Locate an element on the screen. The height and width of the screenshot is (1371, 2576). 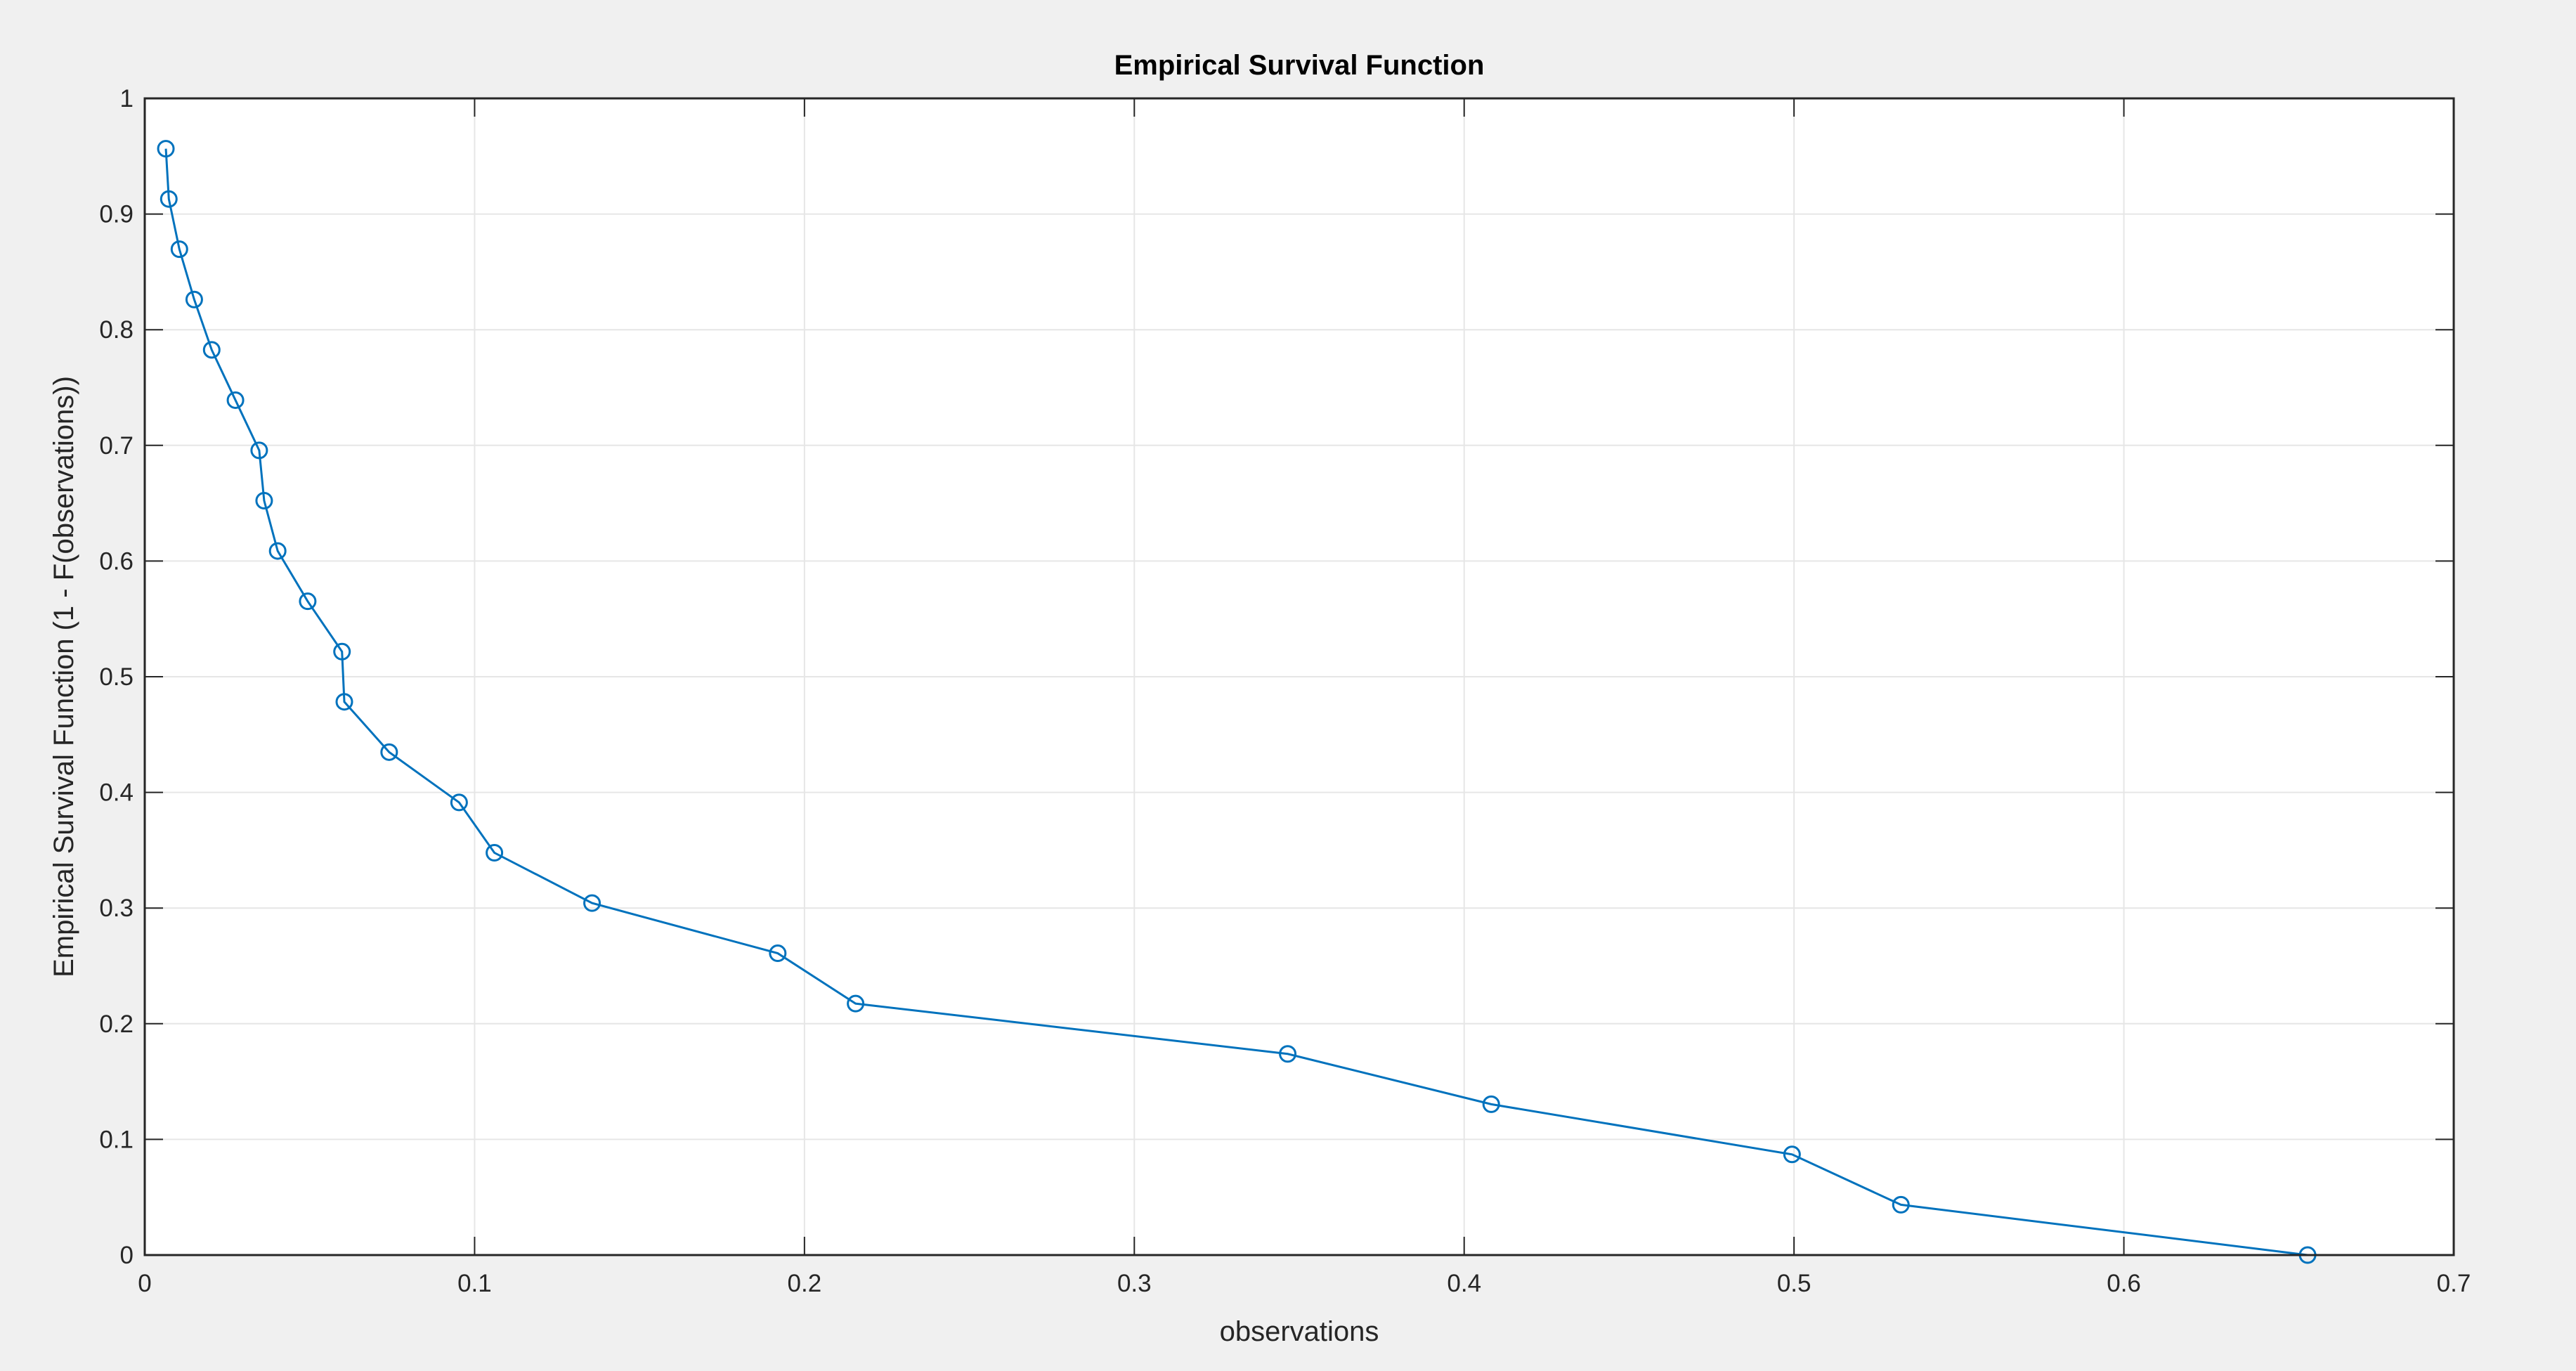
x-tick-label: 0 is located at coordinates (144, 1283).